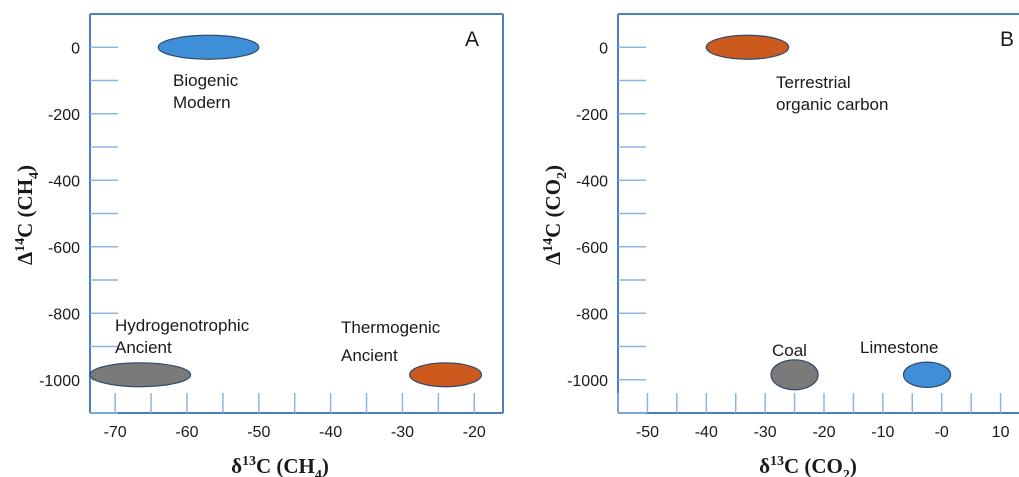  What do you see at coordinates (280, 465) in the screenshot?
I see `x-axis-title: δ13C (CH4)` at bounding box center [280, 465].